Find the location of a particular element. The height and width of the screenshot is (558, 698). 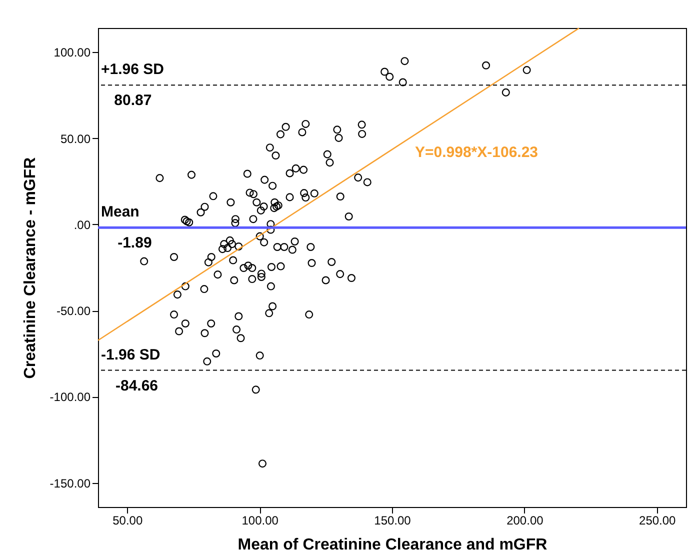

y-tick-label: -50.00 is located at coordinates (73, 311).